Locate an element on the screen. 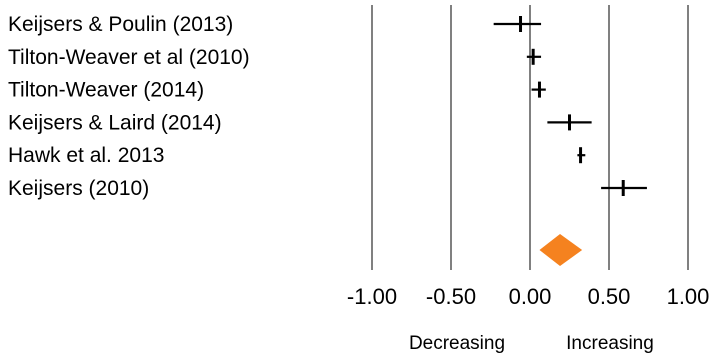 This screenshot has height=362, width=720. study-label: Keijsers & Poulin (2013) is located at coordinates (120, 24).